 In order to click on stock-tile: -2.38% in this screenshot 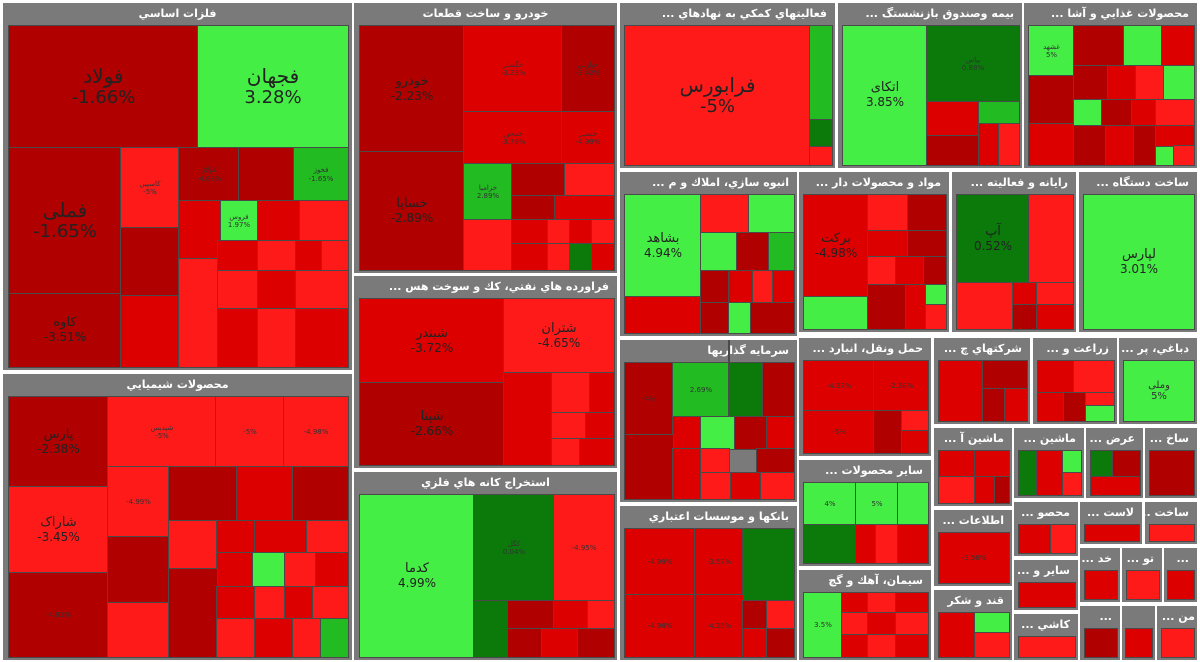, I will do `click(901, 386)`.